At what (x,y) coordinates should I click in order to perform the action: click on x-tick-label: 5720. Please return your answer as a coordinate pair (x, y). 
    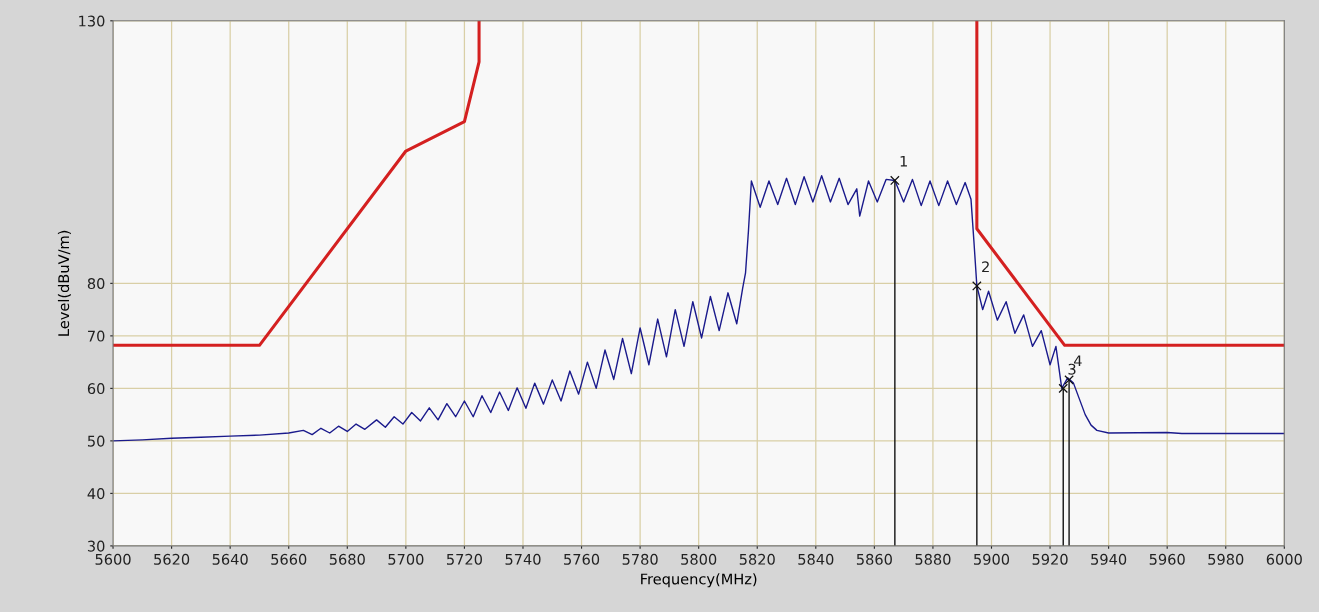
    Looking at the image, I should click on (464, 559).